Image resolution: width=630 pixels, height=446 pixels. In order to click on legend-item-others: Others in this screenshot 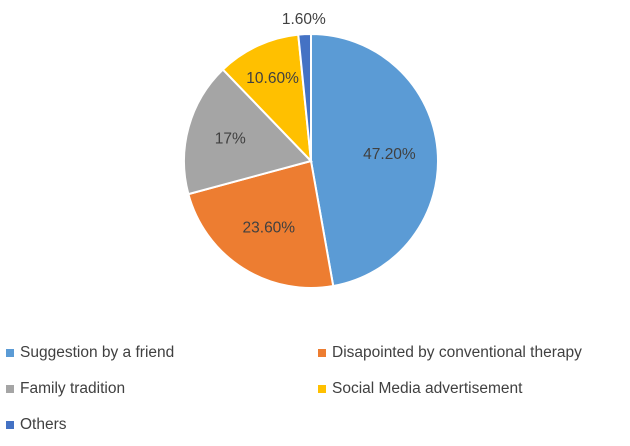, I will do `click(36, 425)`.